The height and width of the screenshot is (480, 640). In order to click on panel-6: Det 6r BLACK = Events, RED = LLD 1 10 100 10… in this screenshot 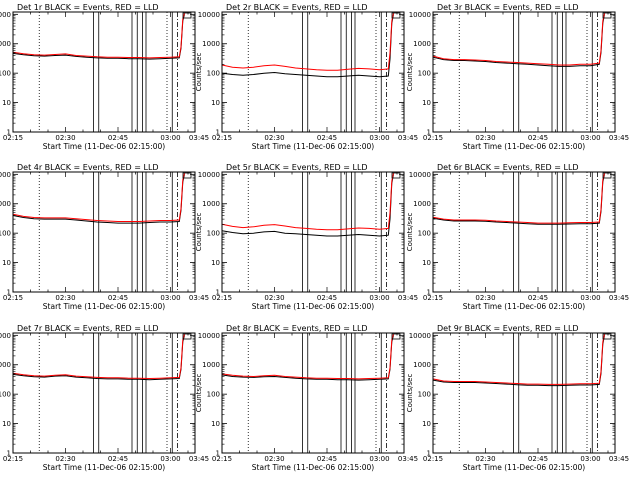, I will do `click(517, 237)`.